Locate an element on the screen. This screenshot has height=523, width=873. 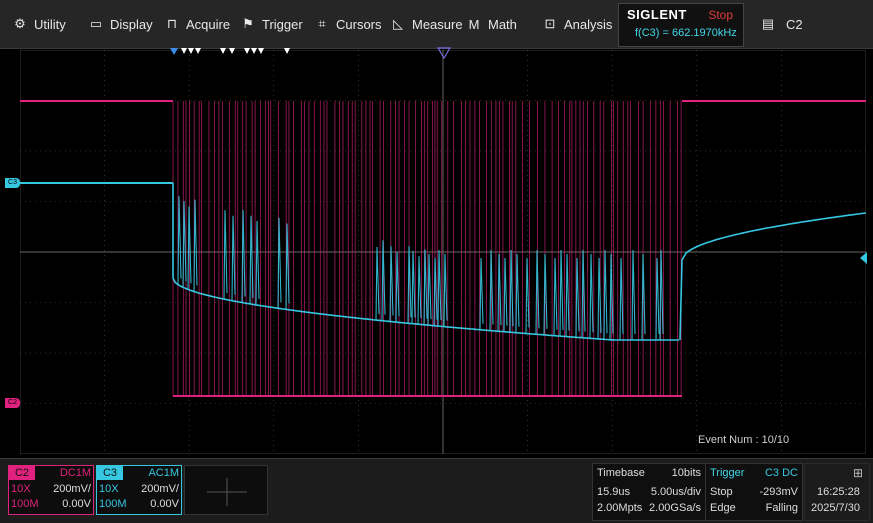
c3-offset-marker: C3 is located at coordinates (12, 183).